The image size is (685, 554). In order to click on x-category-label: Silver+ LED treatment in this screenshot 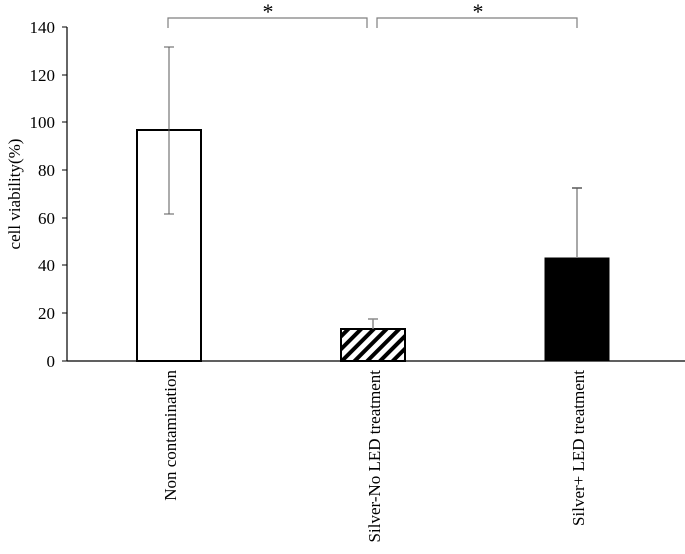, I will do `click(578, 448)`.